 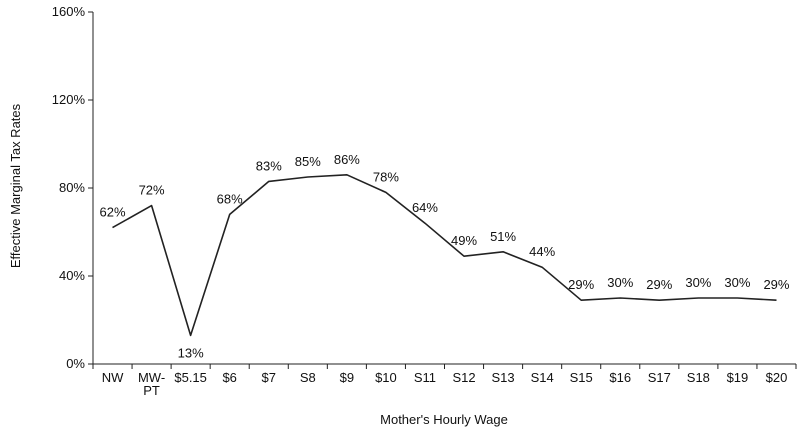 What do you see at coordinates (69, 11) in the screenshot?
I see `y-tick-label: 160%` at bounding box center [69, 11].